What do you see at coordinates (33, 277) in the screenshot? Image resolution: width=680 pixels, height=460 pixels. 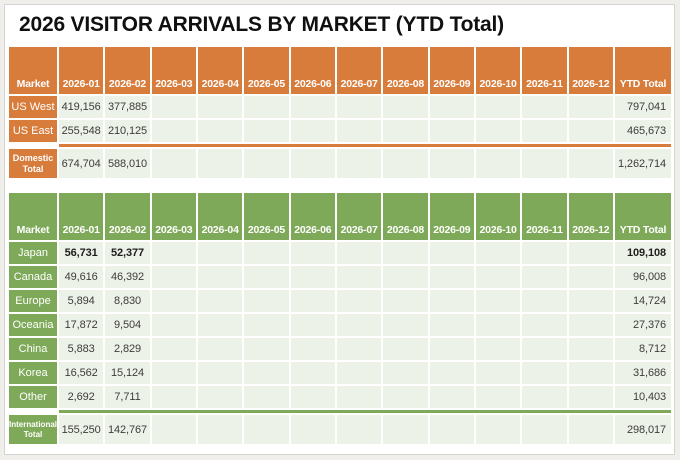 I see `market-label: Canada` at bounding box center [33, 277].